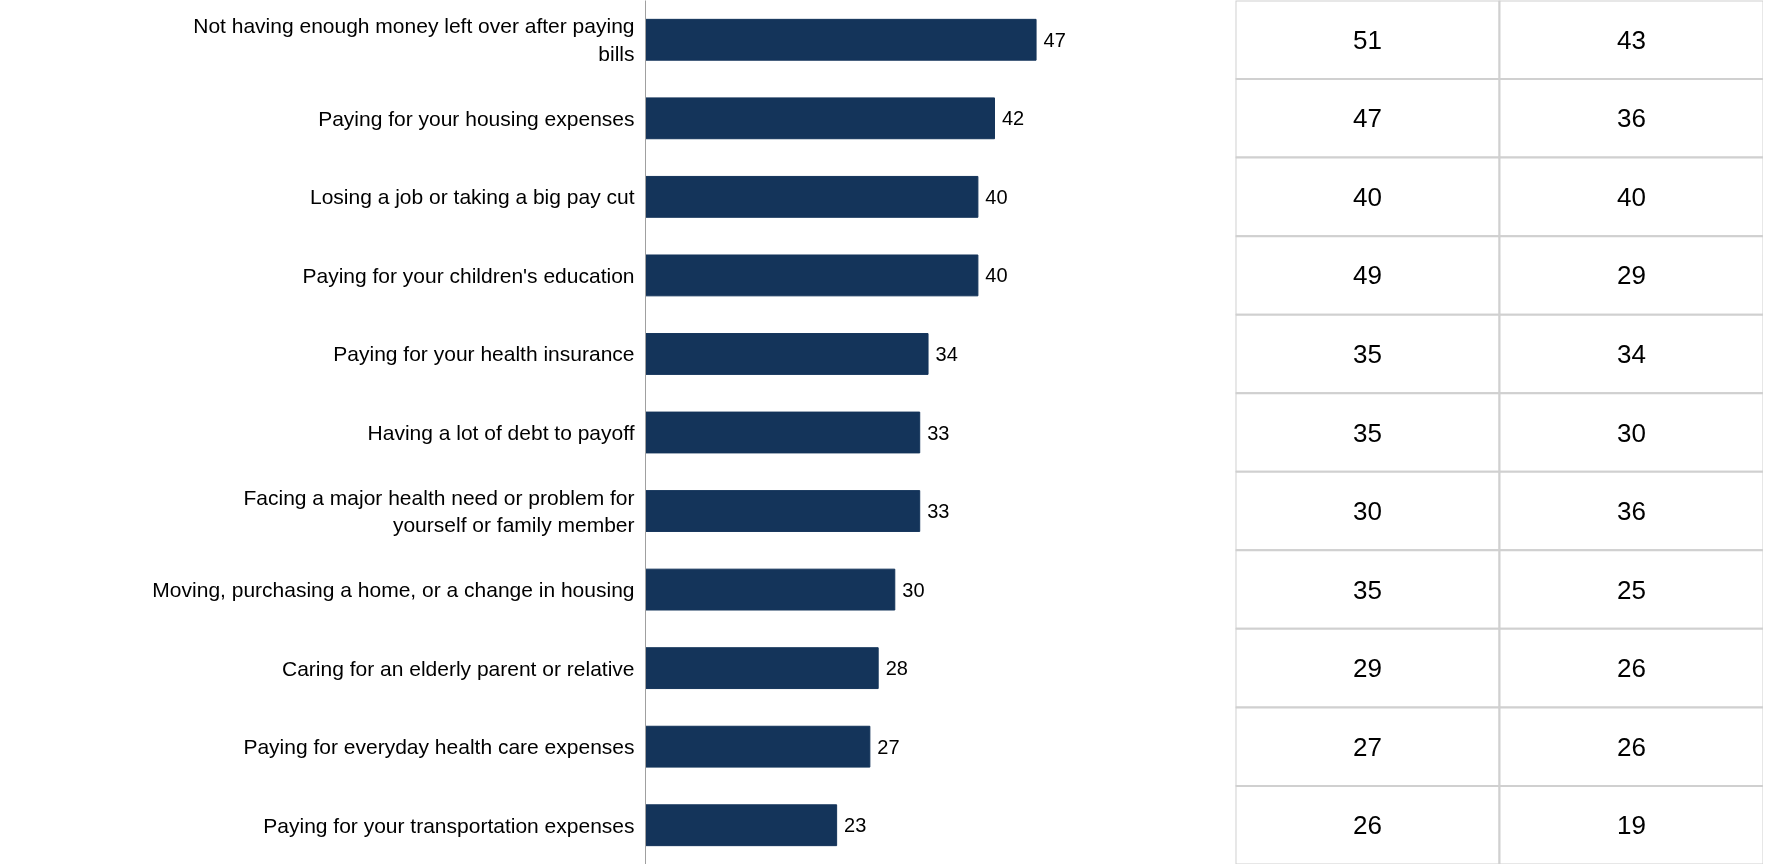 This screenshot has width=1768, height=864. Describe the element at coordinates (439, 747) in the screenshot. I see `y-tick-label: Paying for everyday health care expenses` at that location.